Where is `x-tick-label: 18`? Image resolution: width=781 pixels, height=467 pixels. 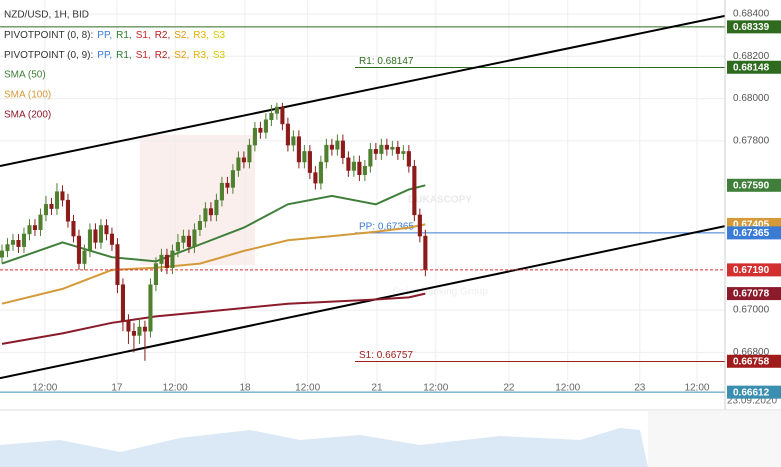 x-tick-label: 18 is located at coordinates (245, 388).